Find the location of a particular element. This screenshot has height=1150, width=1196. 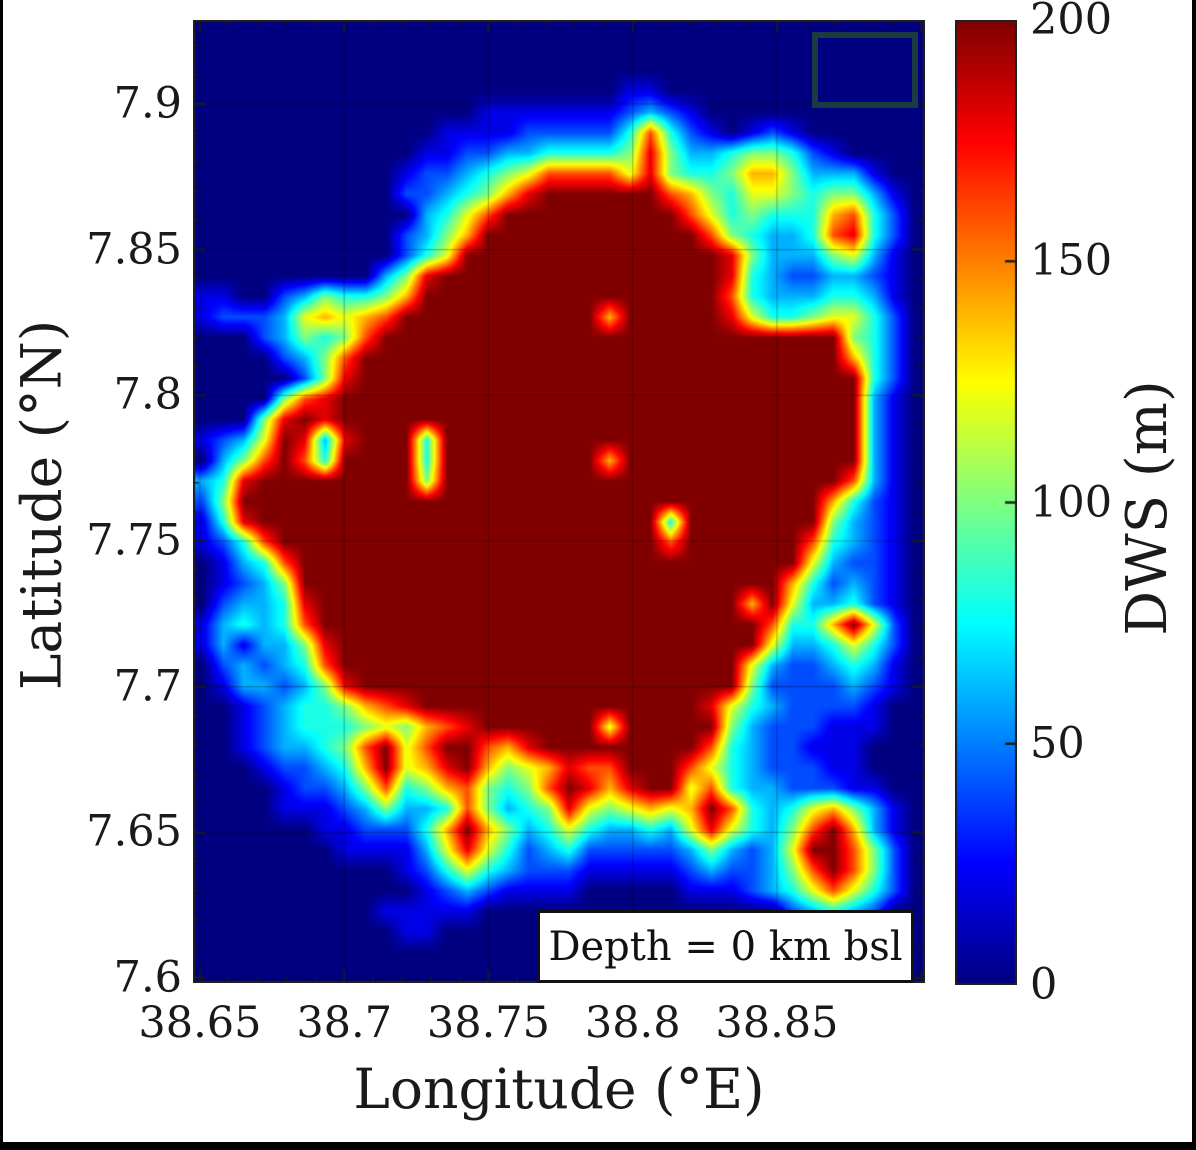

x-tick-label: 38.65 is located at coordinates (200, 1023).